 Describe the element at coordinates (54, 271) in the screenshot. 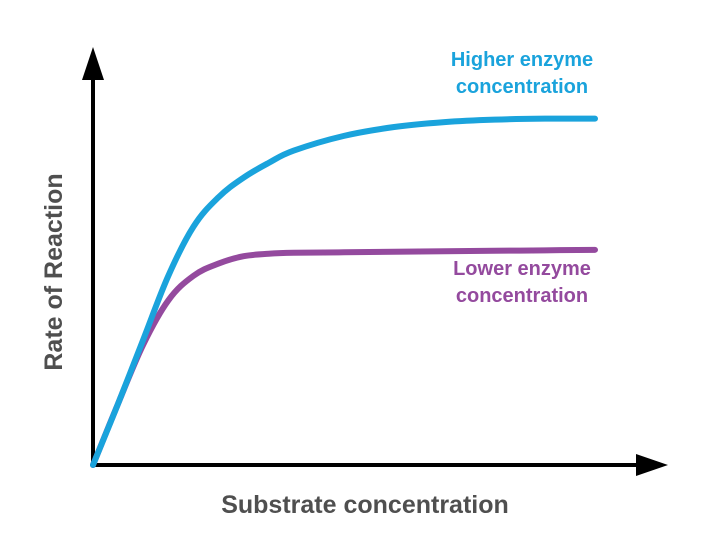

I see `y-axis-label: Rate of Reaction` at that location.